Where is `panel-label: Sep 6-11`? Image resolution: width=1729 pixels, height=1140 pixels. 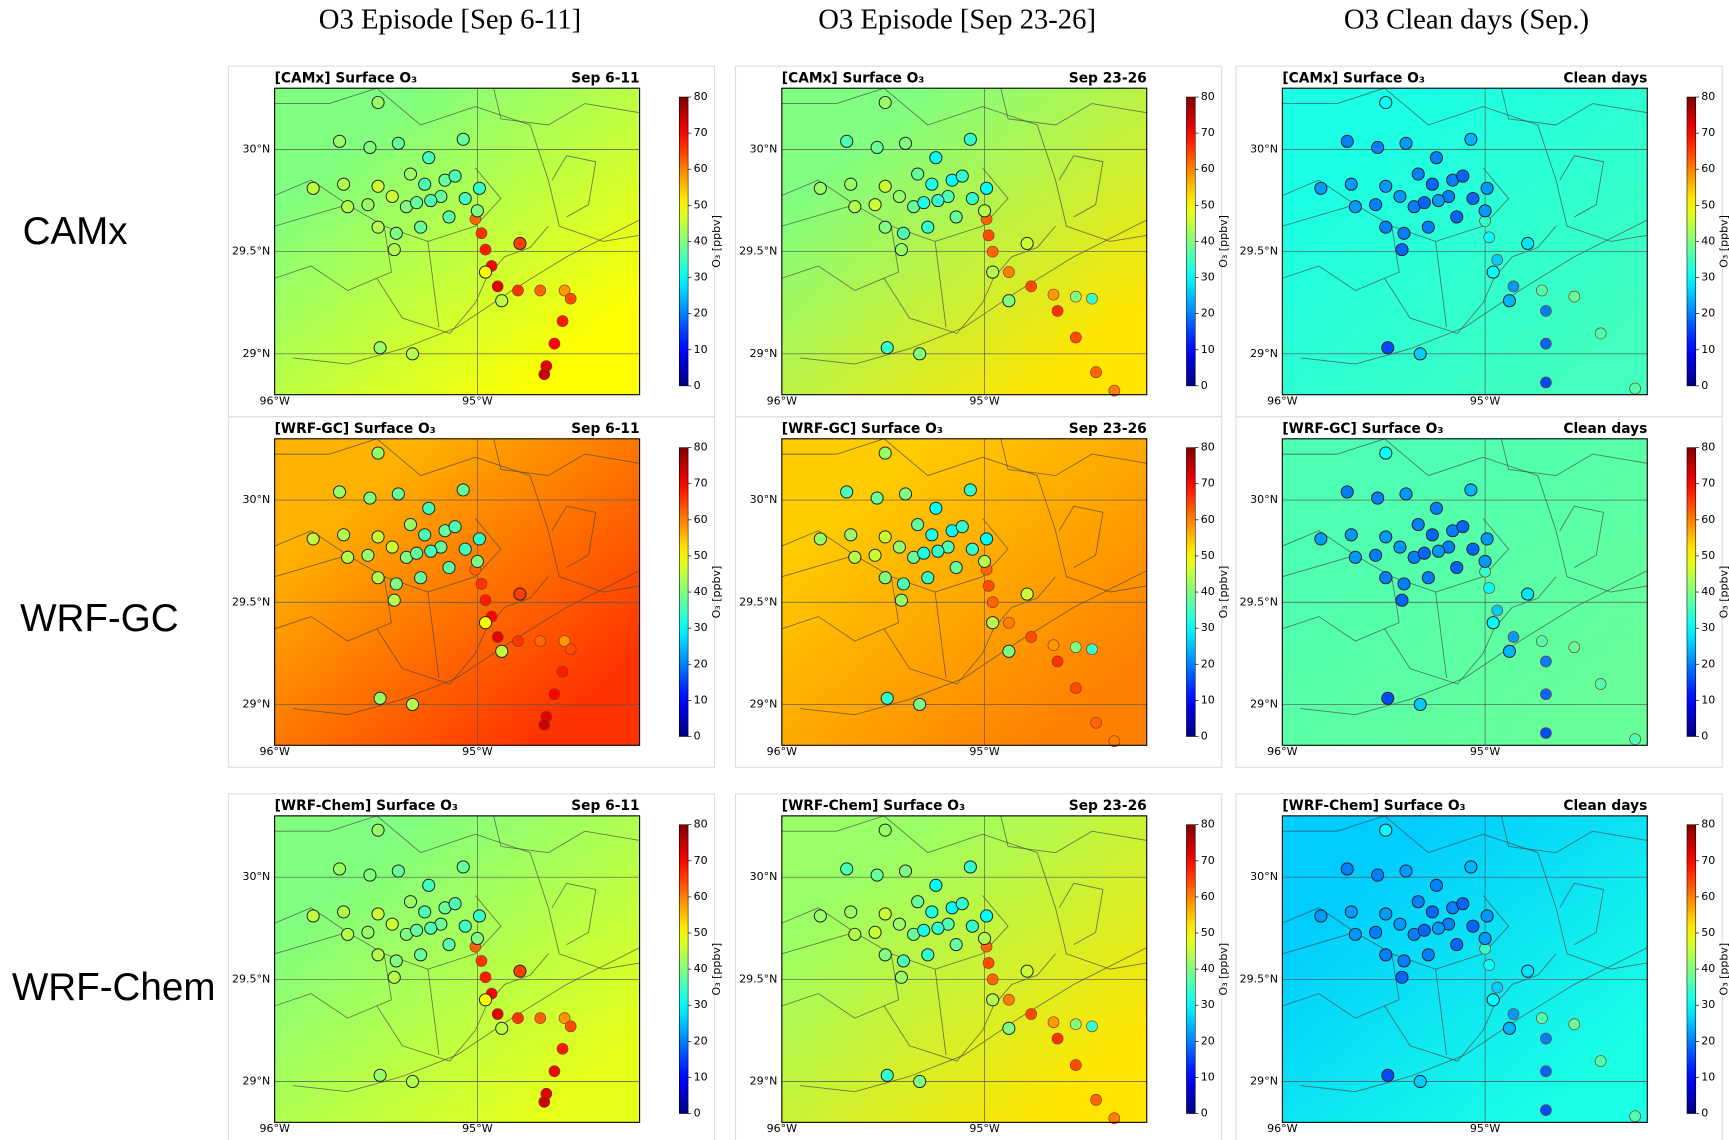
panel-label: Sep 6-11 is located at coordinates (605, 78).